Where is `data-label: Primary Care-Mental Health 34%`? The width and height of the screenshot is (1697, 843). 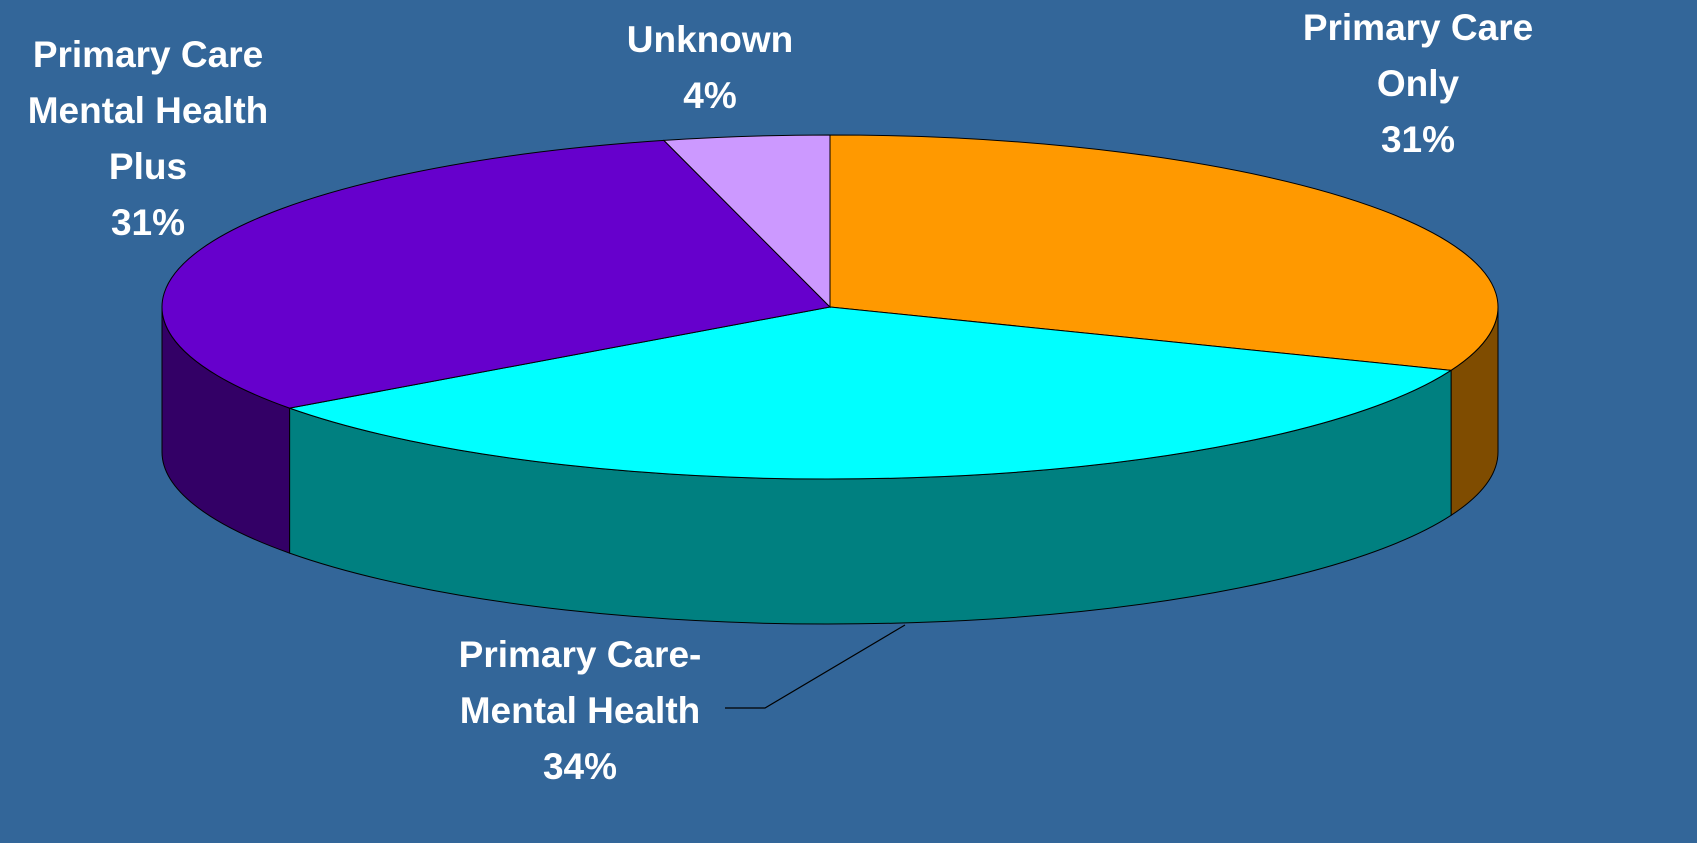 data-label: Primary Care-Mental Health 34% is located at coordinates (580, 711).